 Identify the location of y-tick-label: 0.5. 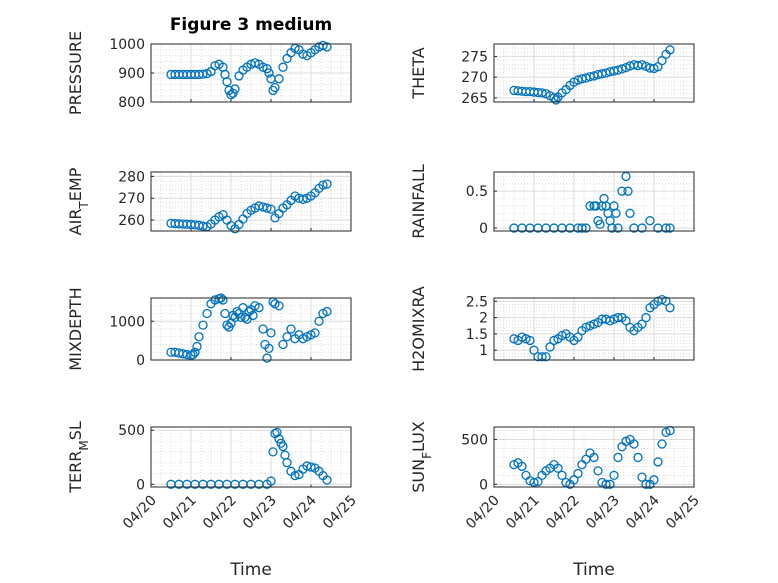
(477, 192).